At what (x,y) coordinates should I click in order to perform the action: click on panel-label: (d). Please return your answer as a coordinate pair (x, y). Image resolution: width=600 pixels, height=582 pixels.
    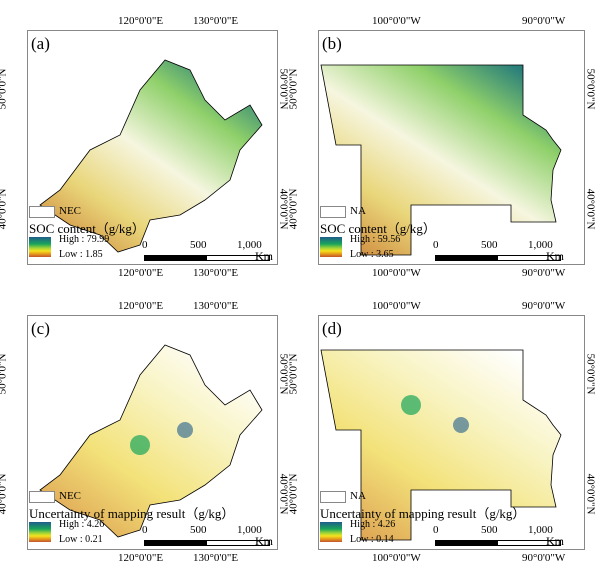
    Looking at the image, I should click on (332, 328).